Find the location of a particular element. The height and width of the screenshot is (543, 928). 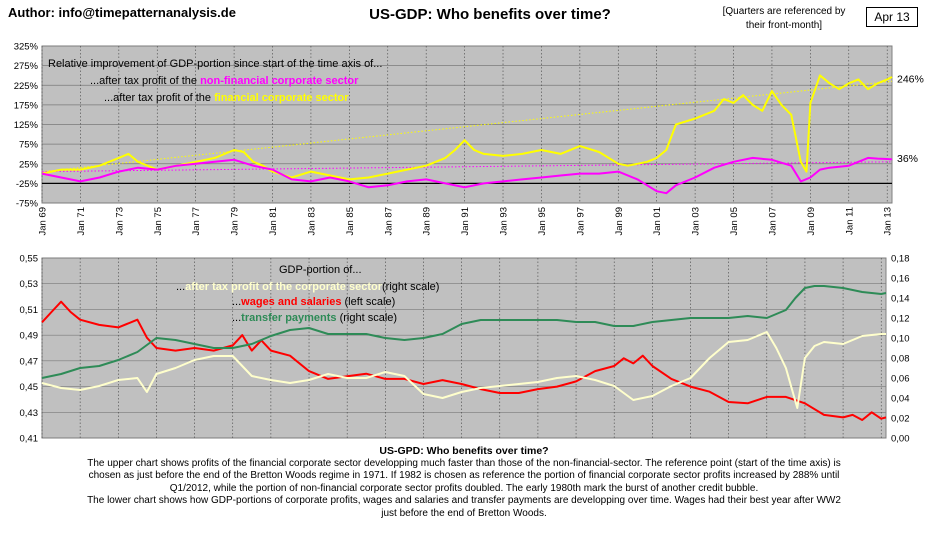

upper-x-tick-label: Jan 77 is located at coordinates (196, 221).